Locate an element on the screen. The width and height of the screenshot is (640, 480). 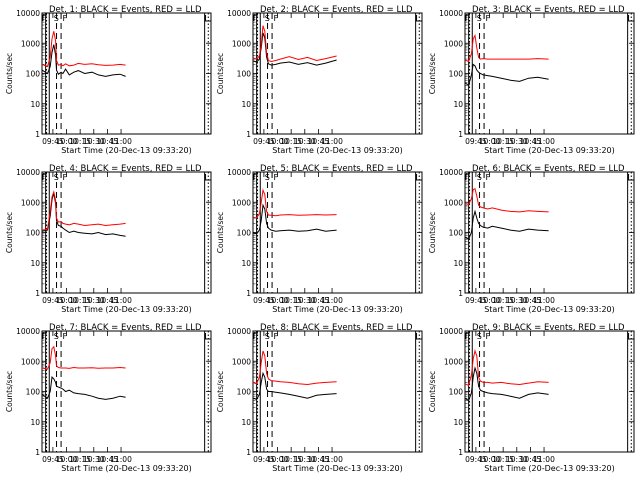
chart-title: Det. 2: BLACK = Events, RED = LLD is located at coordinates (336, 10).